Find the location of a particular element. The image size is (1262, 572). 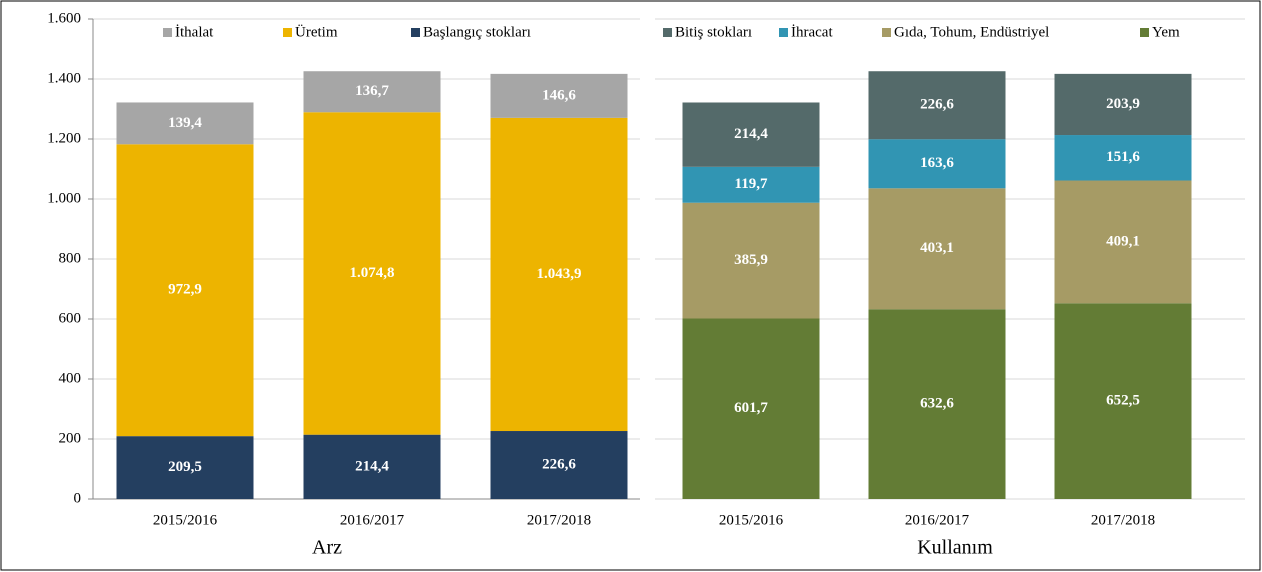

y-tick-label: 0 is located at coordinates (78, 498).